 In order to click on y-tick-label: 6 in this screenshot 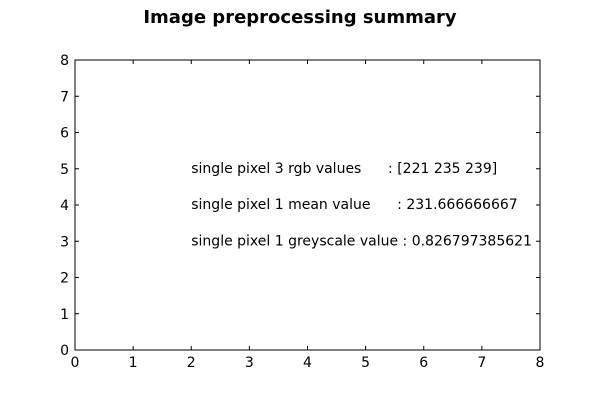, I will do `click(64, 134)`.